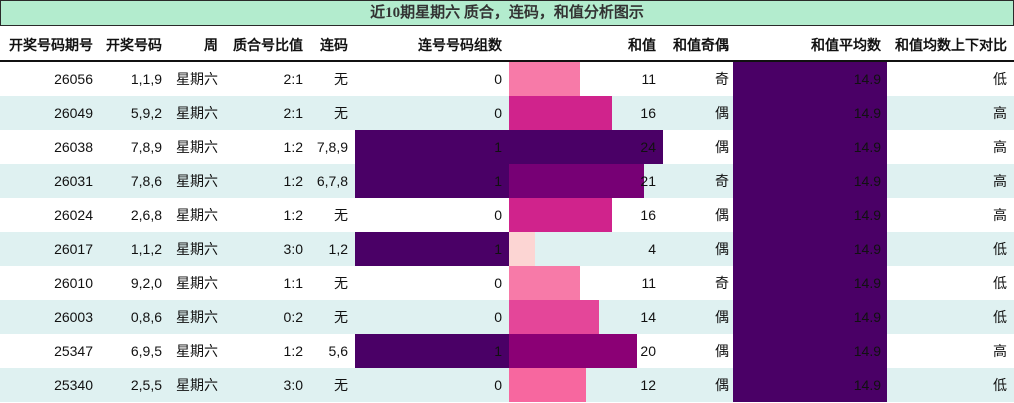  What do you see at coordinates (293, 283) in the screenshot?
I see `cell-prime-ratio: 1:1` at bounding box center [293, 283].